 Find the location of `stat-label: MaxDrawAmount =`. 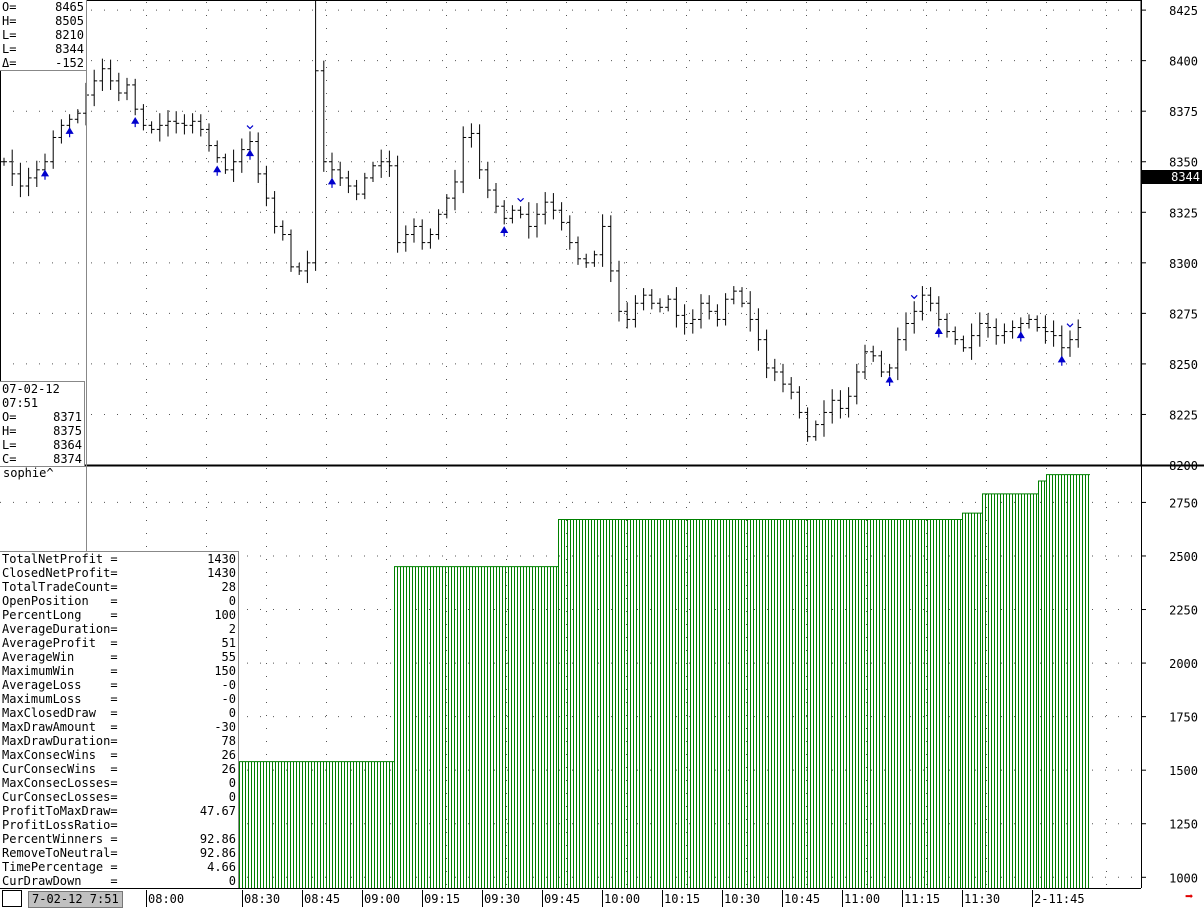

stat-label: MaxDrawAmount = is located at coordinates (60, 727).